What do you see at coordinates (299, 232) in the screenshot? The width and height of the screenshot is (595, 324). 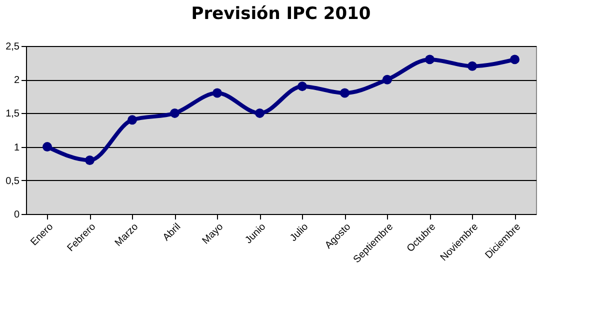 I see `x-tick-label: Julio` at bounding box center [299, 232].